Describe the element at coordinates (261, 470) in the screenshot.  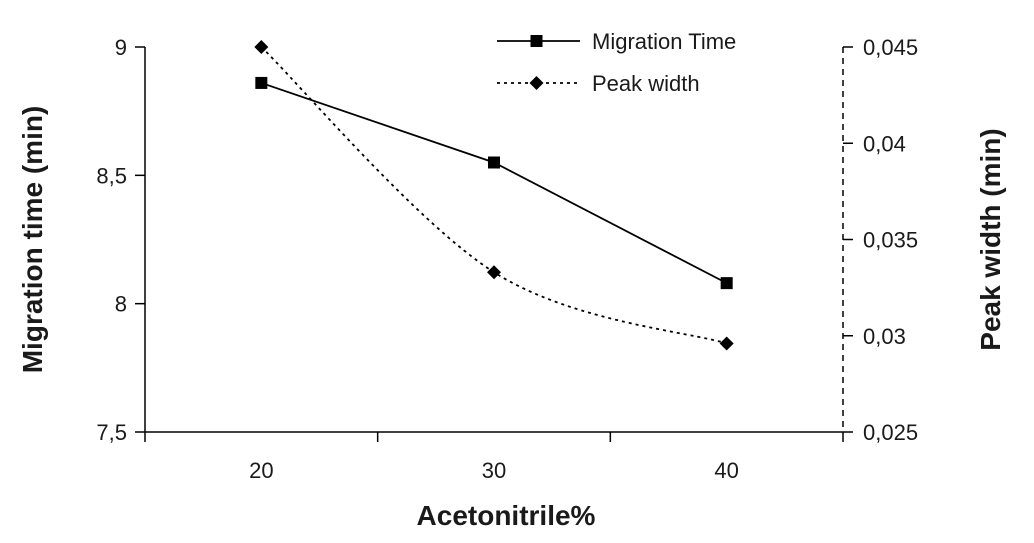
I see `x-tick-label: 20` at that location.